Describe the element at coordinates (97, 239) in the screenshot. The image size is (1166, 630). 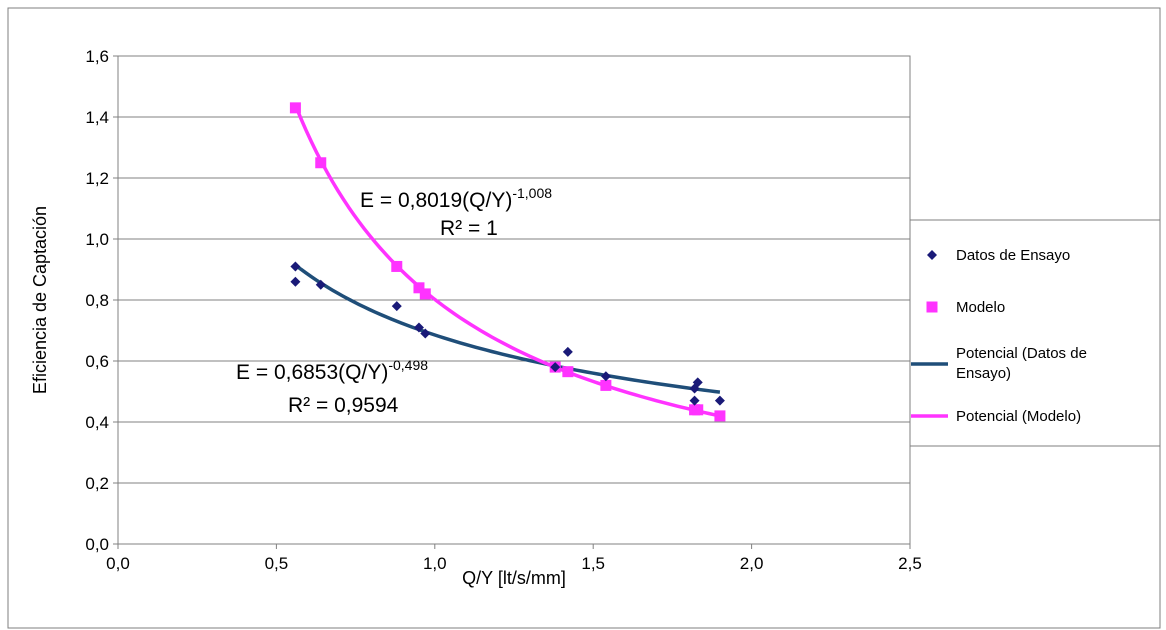
I see `y-tick-label: 1,0` at that location.